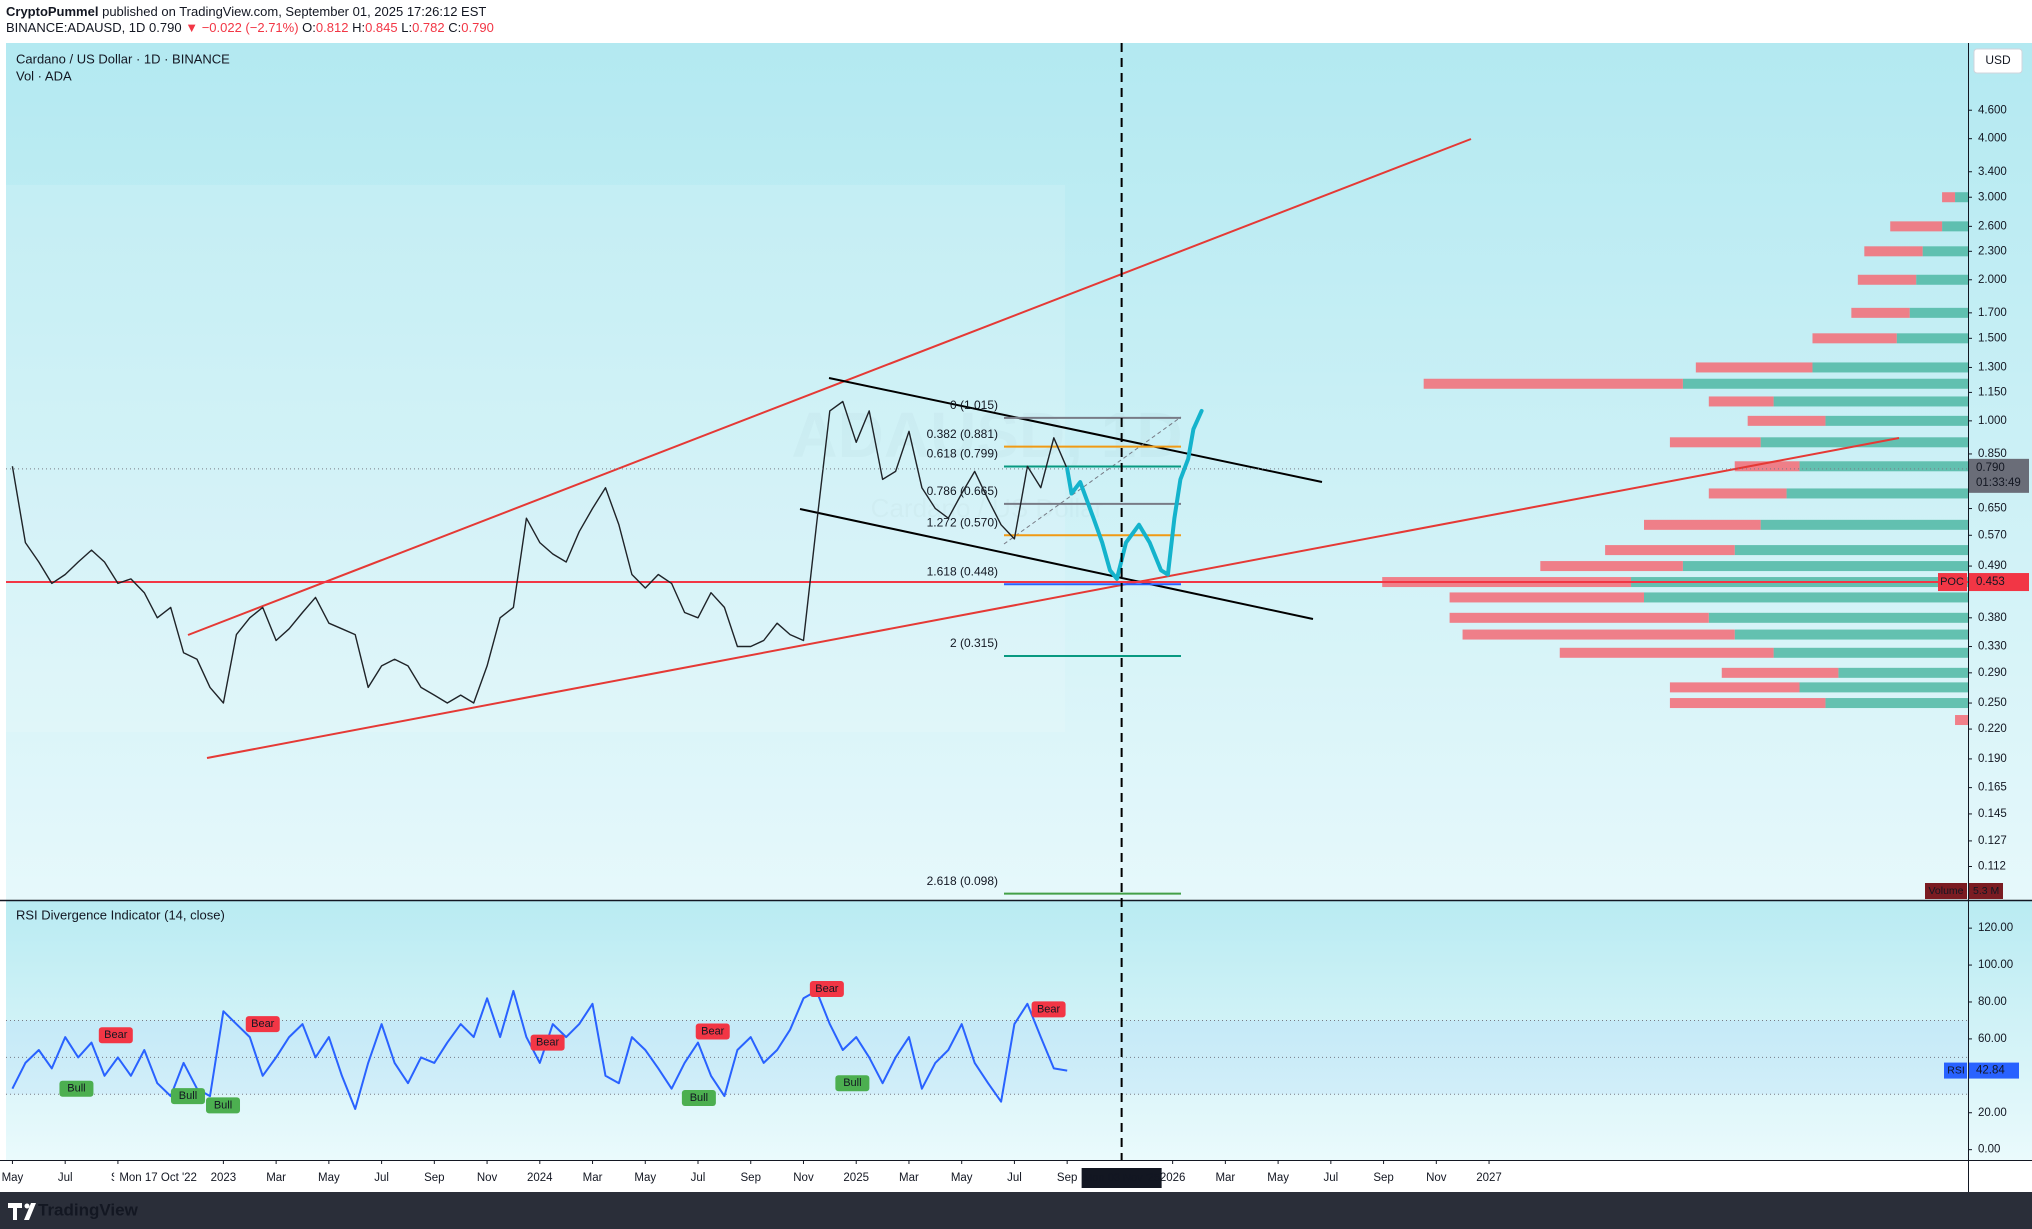 The image size is (2032, 1229). Describe the element at coordinates (1995, 928) in the screenshot. I see `rsi-tick-label: 120.00` at that location.